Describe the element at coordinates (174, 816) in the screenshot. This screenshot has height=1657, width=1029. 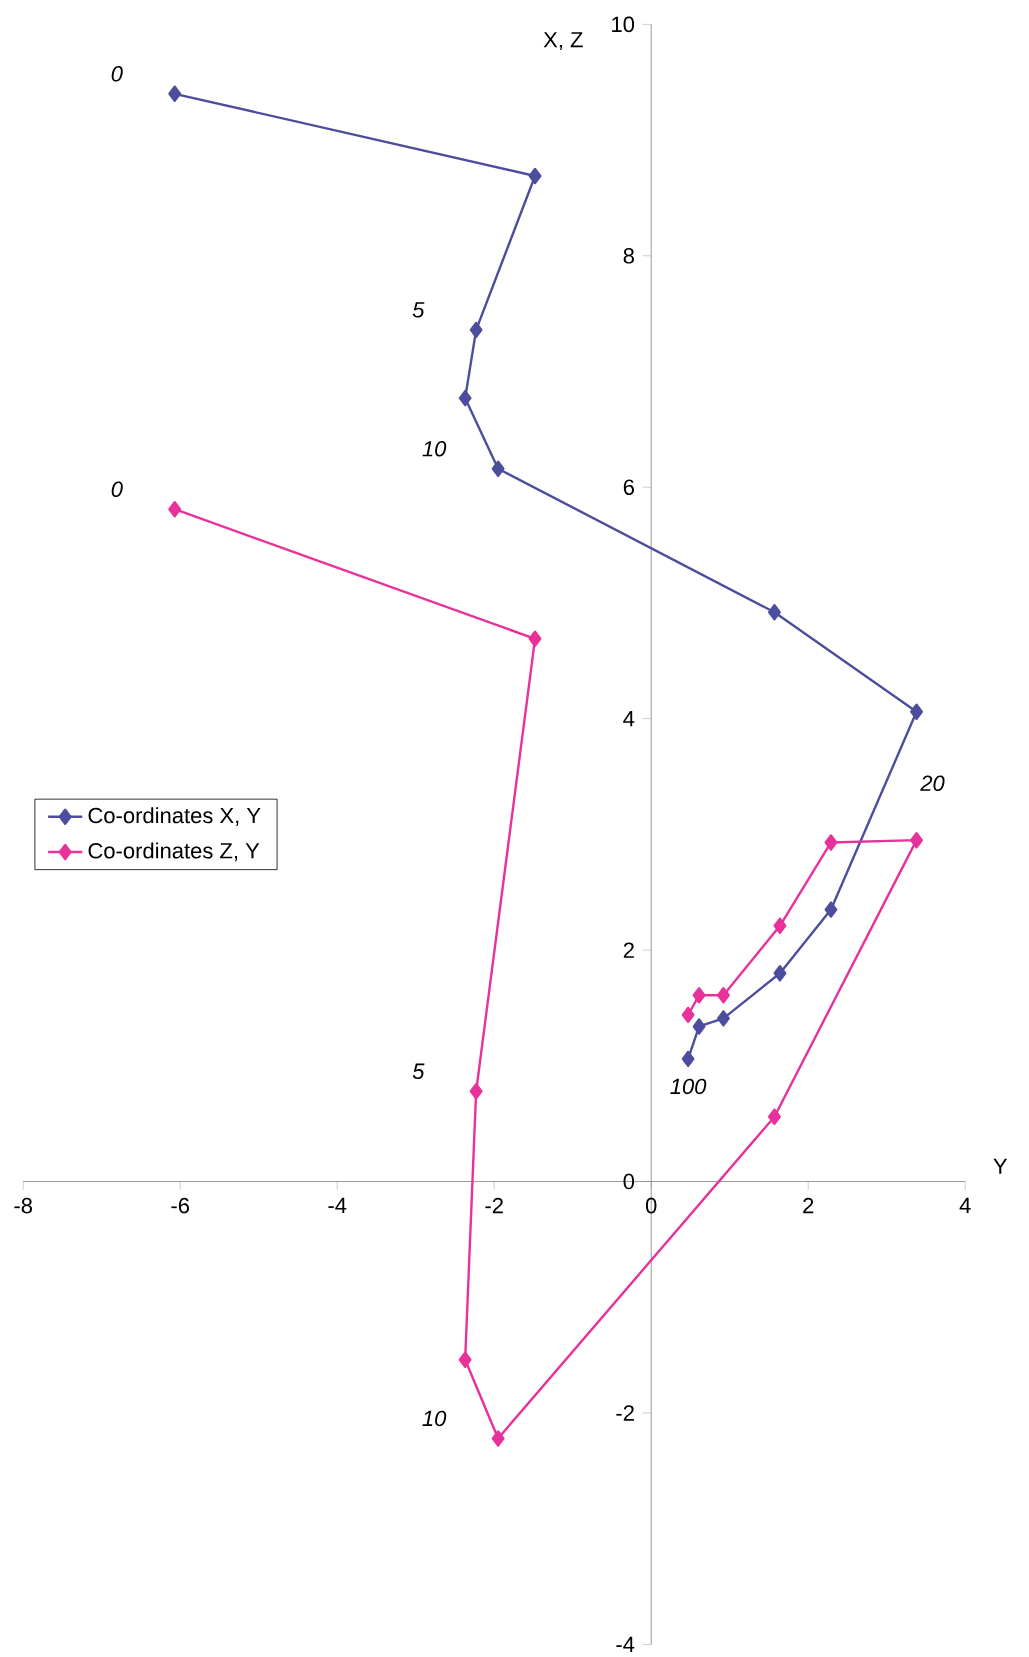
I see `legend-label: Co-ordinates X, Y` at that location.